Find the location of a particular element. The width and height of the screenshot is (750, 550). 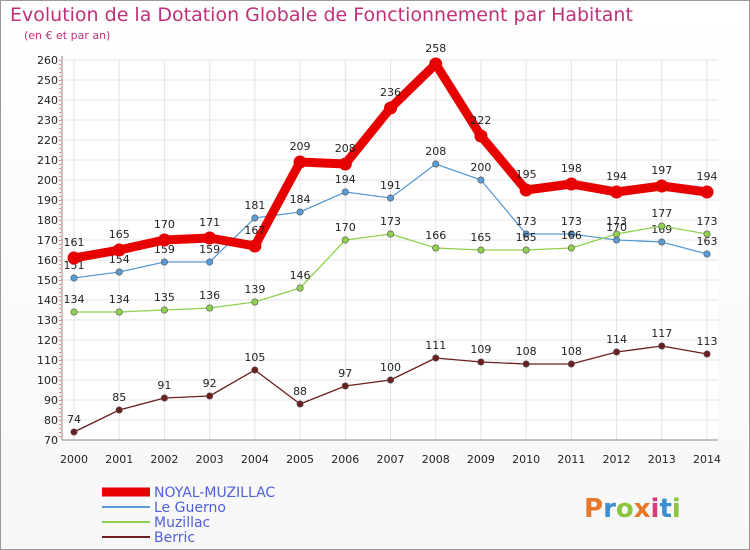

y-tick-label: 100 is located at coordinates (47, 380).